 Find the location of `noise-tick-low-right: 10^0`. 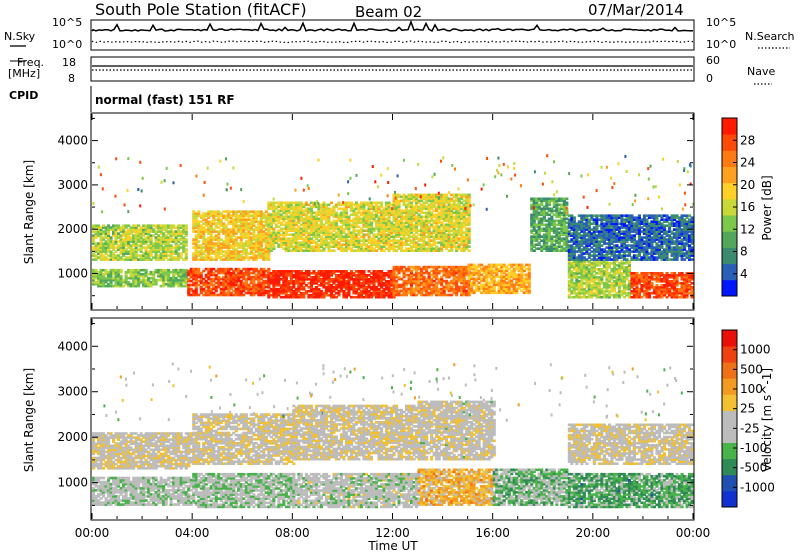

noise-tick-low-right: 10^0 is located at coordinates (721, 44).